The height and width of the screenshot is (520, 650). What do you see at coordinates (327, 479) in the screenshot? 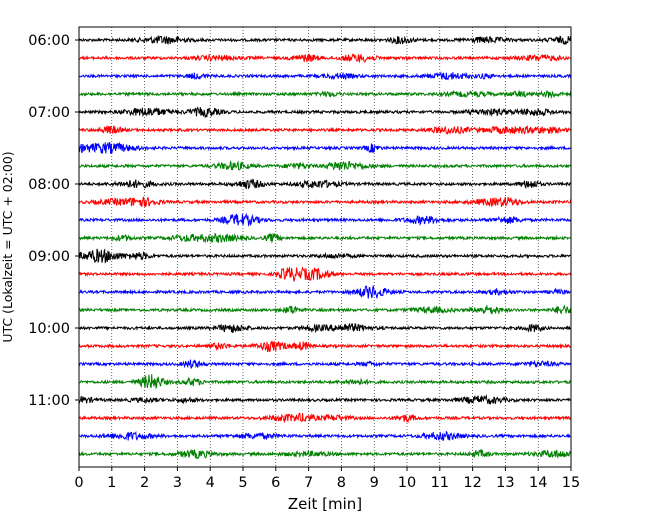
I see `x-axis-ticks: 0 1 2 3 4 5 6 7 8 9 10 11 12 13 14 15` at bounding box center [327, 479].